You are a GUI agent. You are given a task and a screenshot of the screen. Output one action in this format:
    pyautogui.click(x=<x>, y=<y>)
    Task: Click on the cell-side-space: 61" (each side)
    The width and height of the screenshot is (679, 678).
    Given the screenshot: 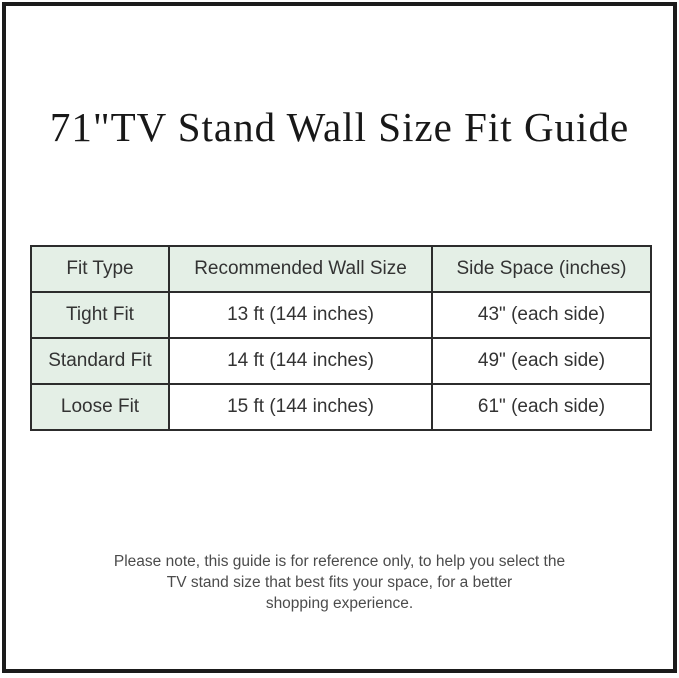 What is the action you would take?
    pyautogui.click(x=541, y=407)
    